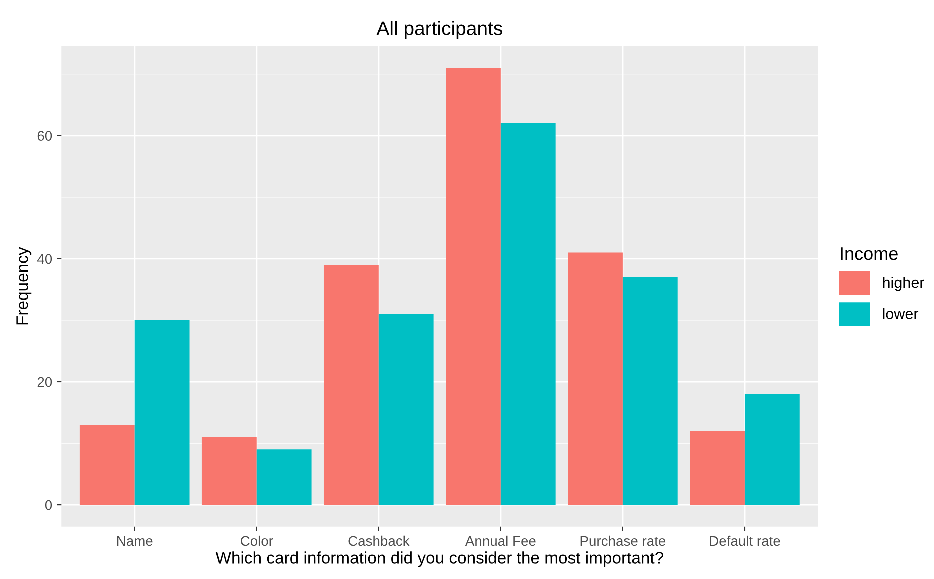 This screenshot has width=934, height=579. Describe the element at coordinates (135, 541) in the screenshot. I see `x-tick-label: Name` at that location.